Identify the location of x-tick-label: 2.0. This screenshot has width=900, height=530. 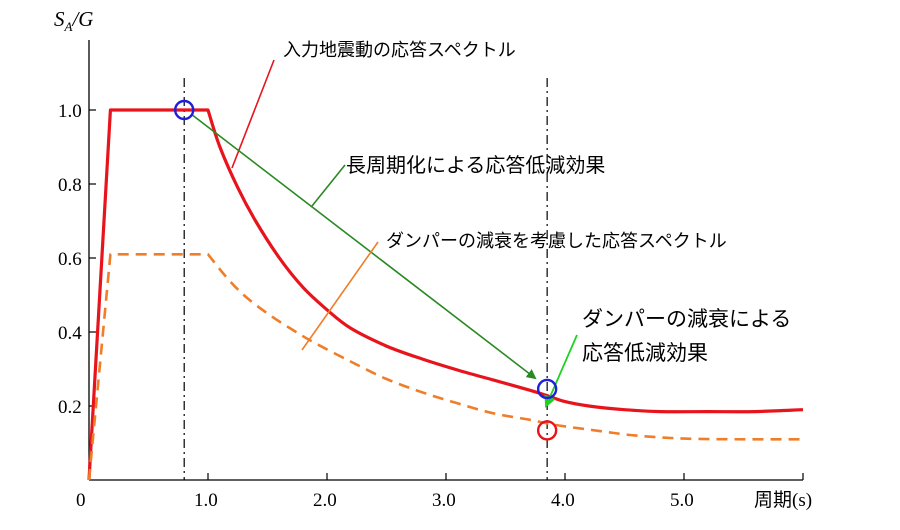
(325, 500).